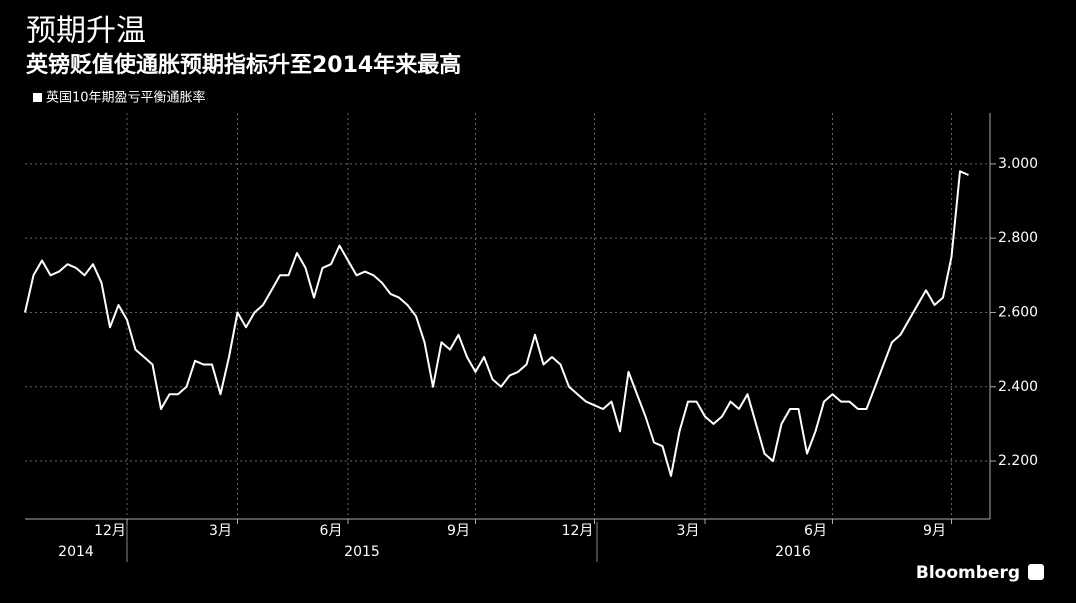 The image size is (1076, 603). Describe the element at coordinates (1018, 312) in the screenshot. I see `y-tick-label: 2.600` at that location.